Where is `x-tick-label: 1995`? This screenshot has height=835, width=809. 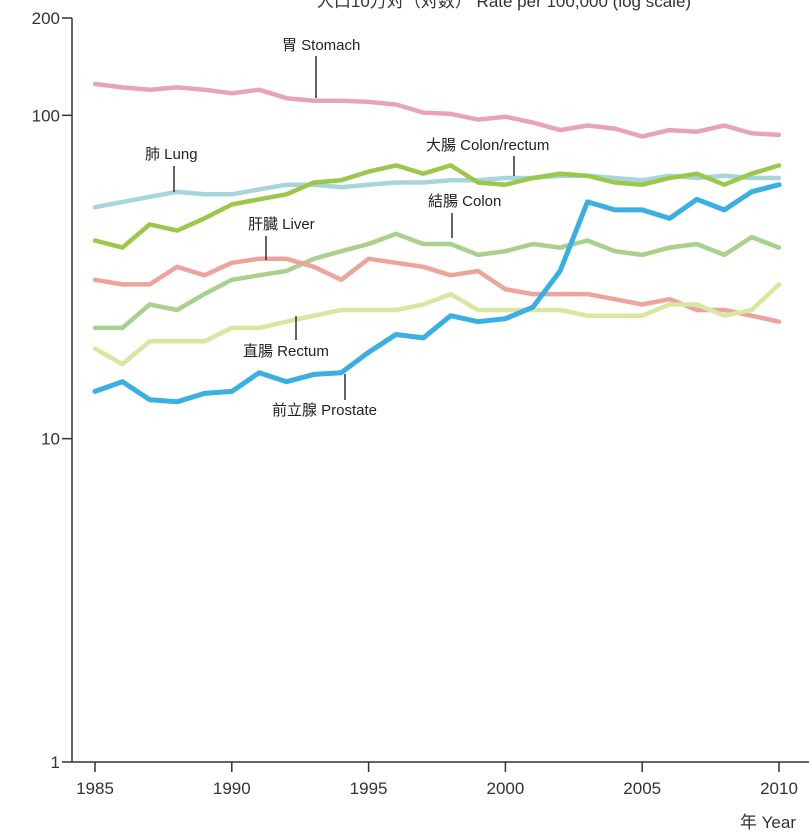
x-tick-label: 1995 is located at coordinates (369, 788).